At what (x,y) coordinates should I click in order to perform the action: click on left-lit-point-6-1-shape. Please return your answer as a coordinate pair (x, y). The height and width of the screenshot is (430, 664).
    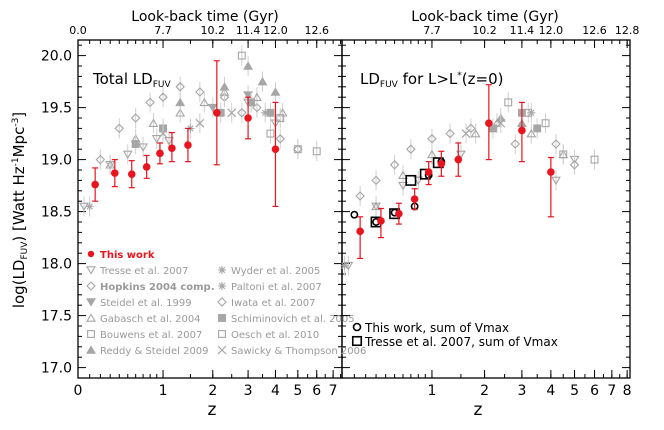
    Looking at the image, I should click on (224, 86).